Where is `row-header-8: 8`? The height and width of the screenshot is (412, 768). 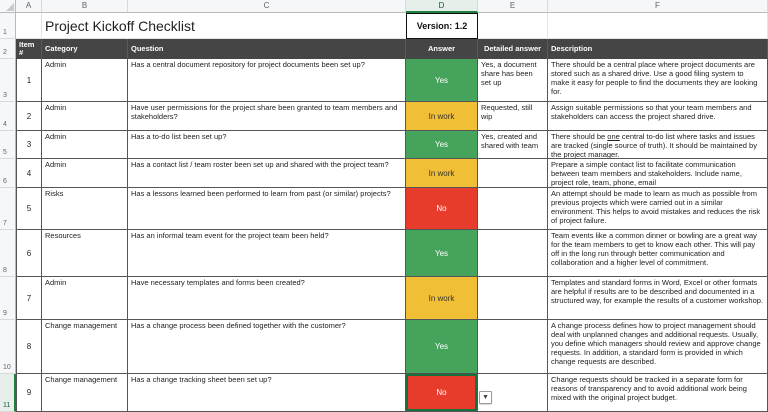 row-header-8: 8 is located at coordinates (8, 253).